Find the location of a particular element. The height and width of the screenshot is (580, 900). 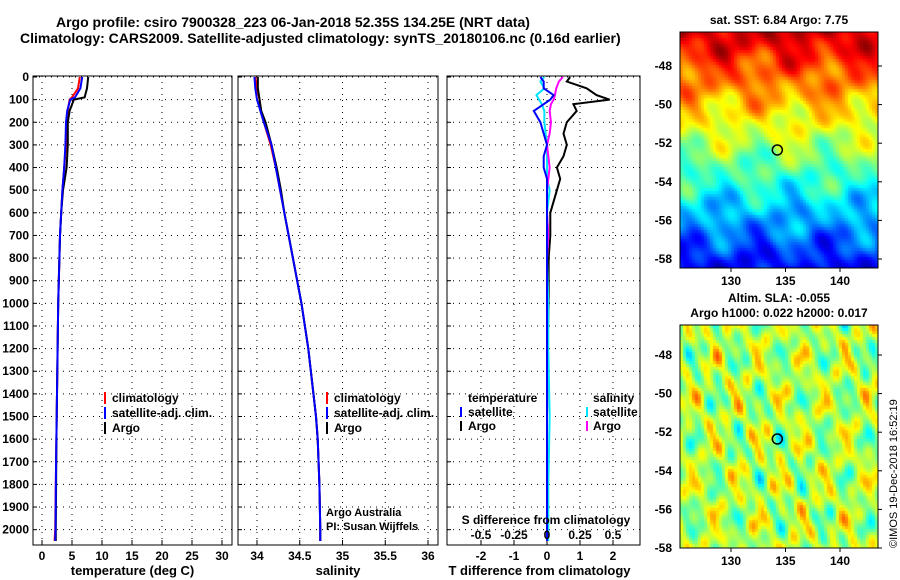

sst-map-title: sat. SST: 6.84 Argo: 7.75 is located at coordinates (779, 20).